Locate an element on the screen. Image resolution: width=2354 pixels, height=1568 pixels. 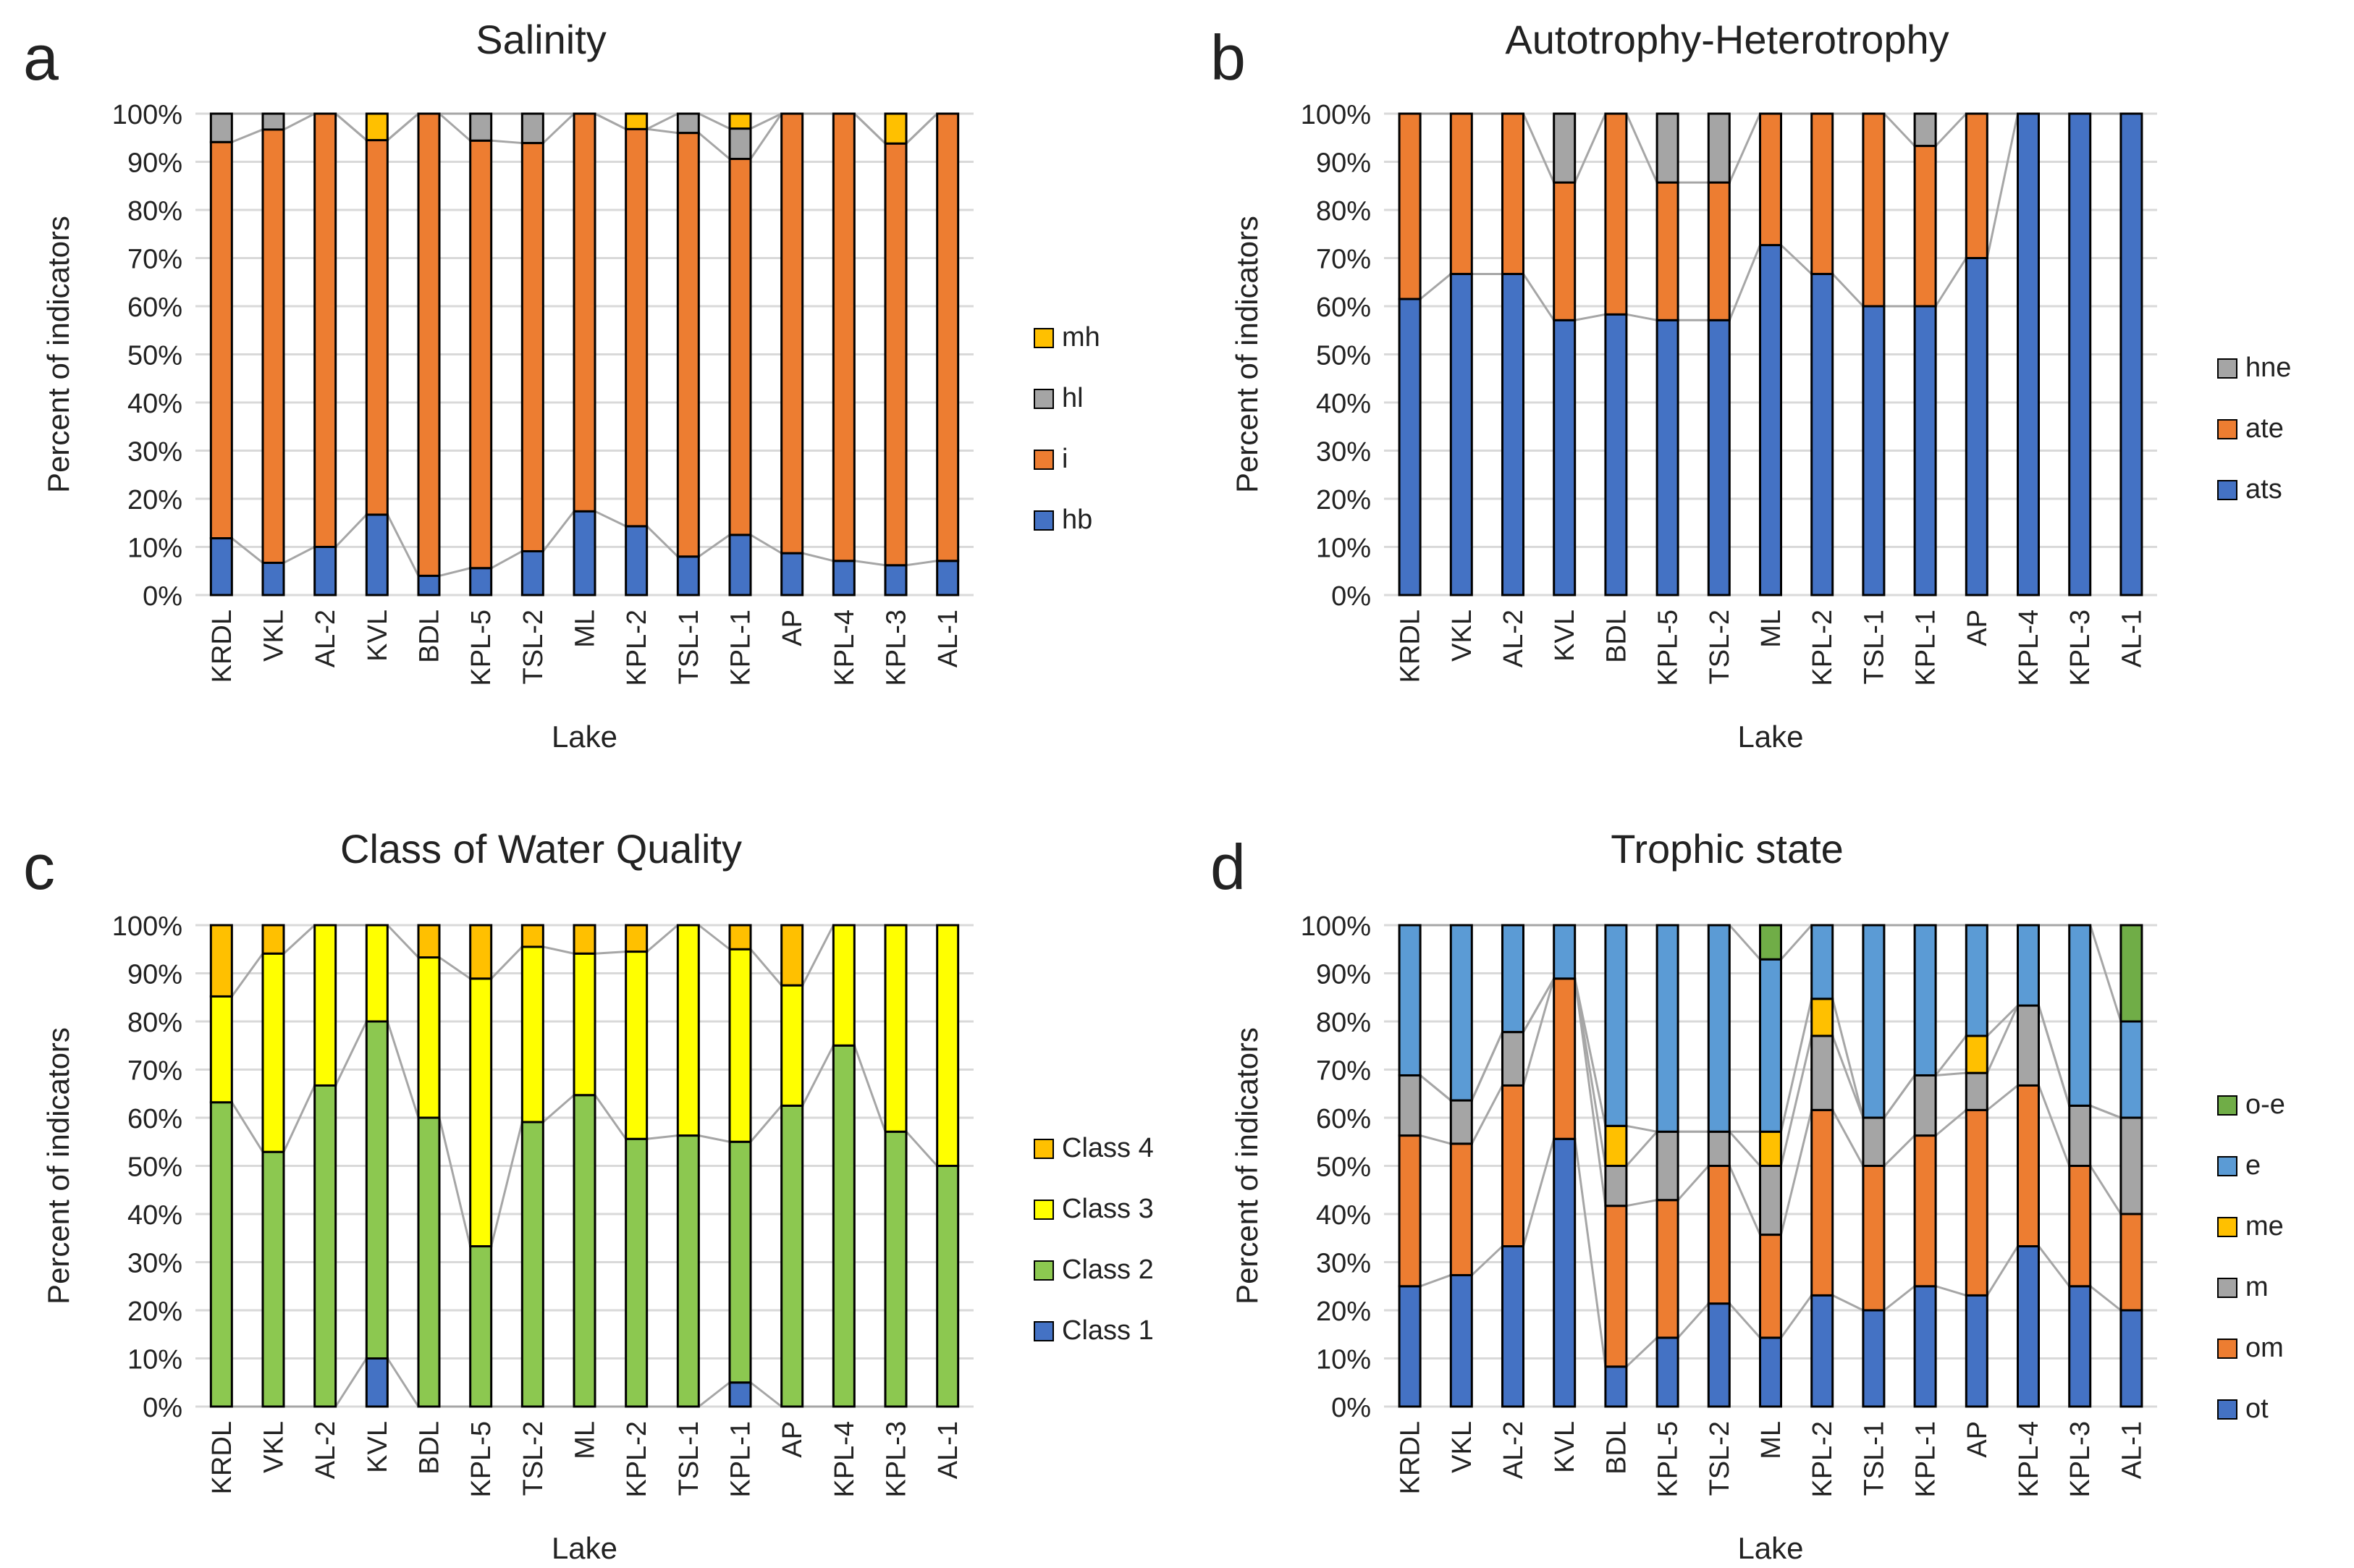
y-tick-label: 30% is located at coordinates (154, 452).